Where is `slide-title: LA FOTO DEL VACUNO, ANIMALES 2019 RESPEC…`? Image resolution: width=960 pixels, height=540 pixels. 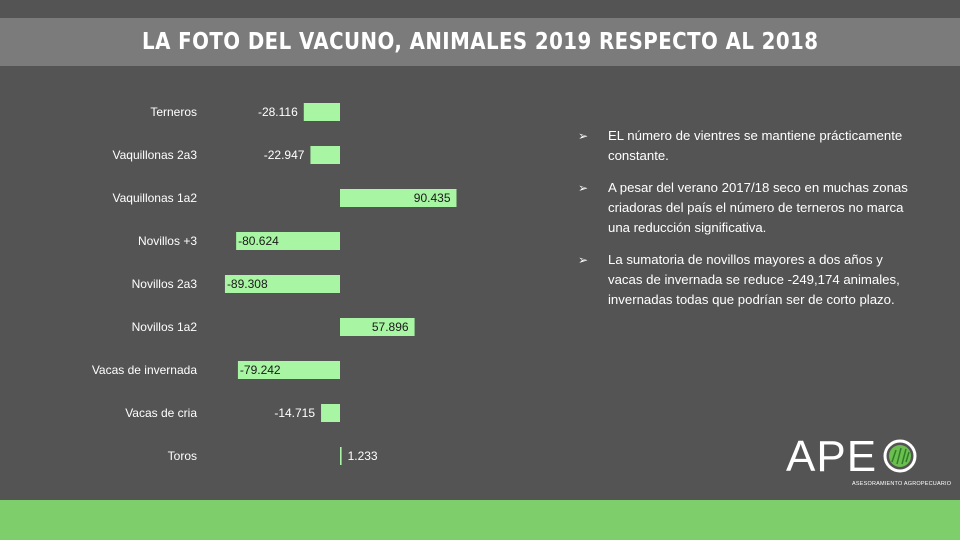 slide-title: LA FOTO DEL VACUNO, ANIMALES 2019 RESPEC… is located at coordinates (480, 42).